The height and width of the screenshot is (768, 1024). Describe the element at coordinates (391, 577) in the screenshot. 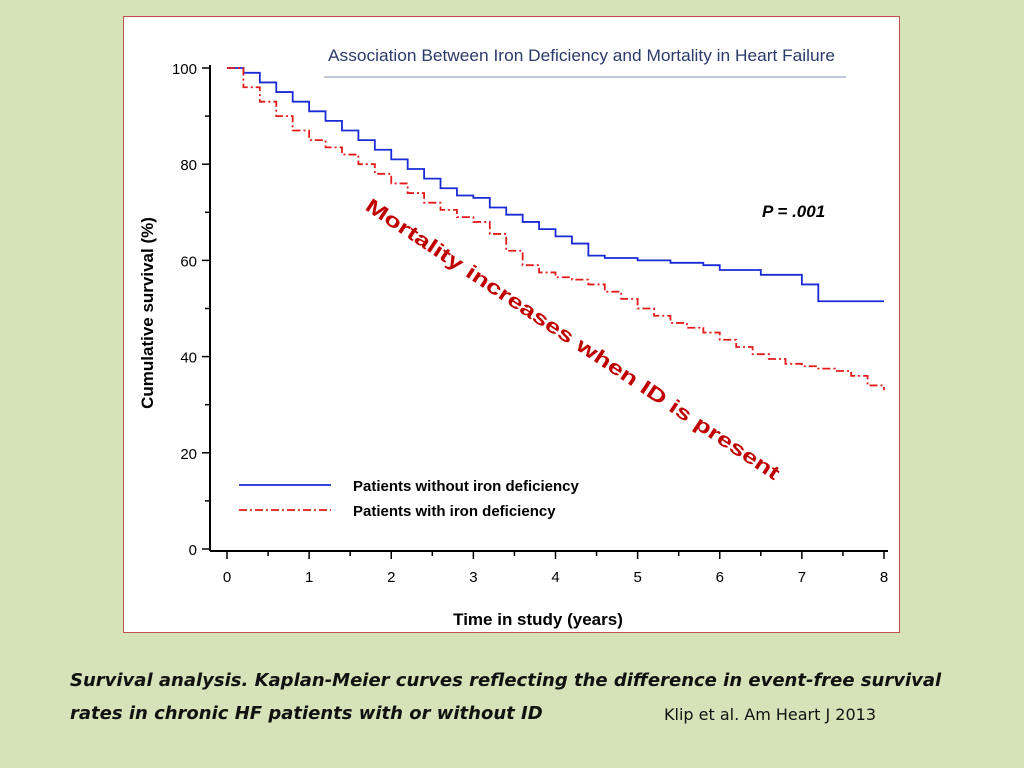

I see `x-tick-label: 2` at that location.